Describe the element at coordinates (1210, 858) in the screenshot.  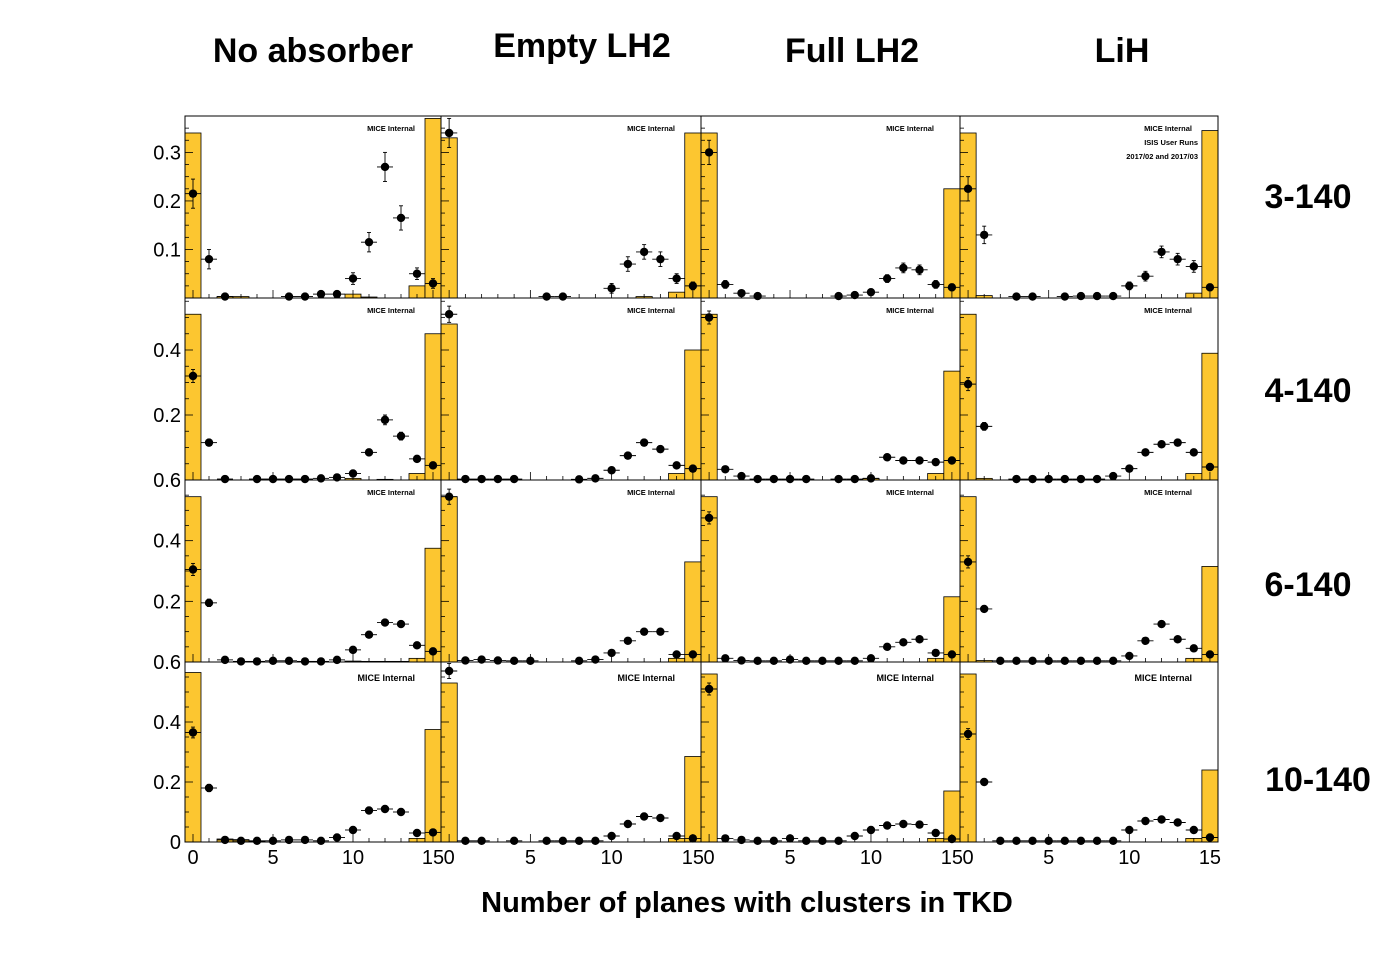
I see `x-tick-label: 15` at that location.